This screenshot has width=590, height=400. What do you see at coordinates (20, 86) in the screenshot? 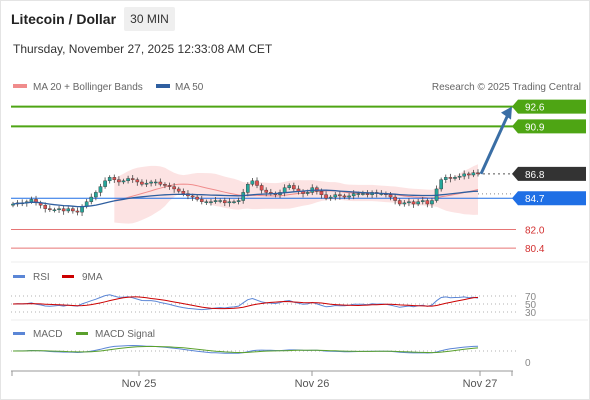
I see `bollinger-legend-swatch` at bounding box center [20, 86].